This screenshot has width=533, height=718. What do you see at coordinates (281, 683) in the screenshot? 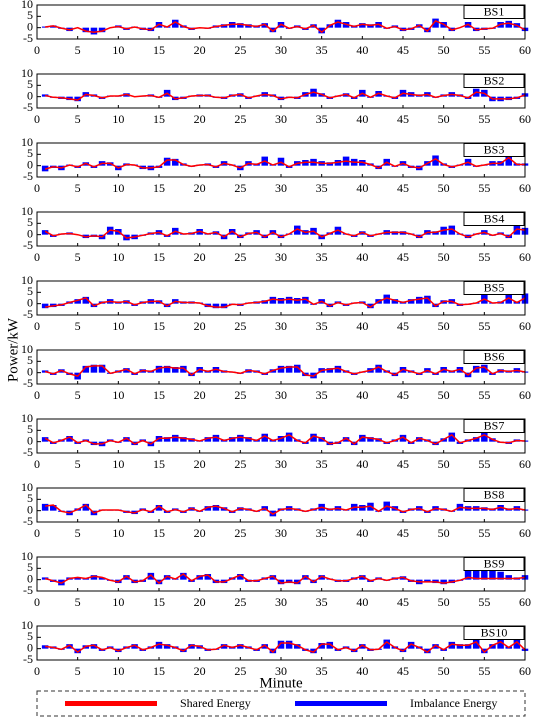
I see `x-axis-label: Minute` at bounding box center [281, 683].